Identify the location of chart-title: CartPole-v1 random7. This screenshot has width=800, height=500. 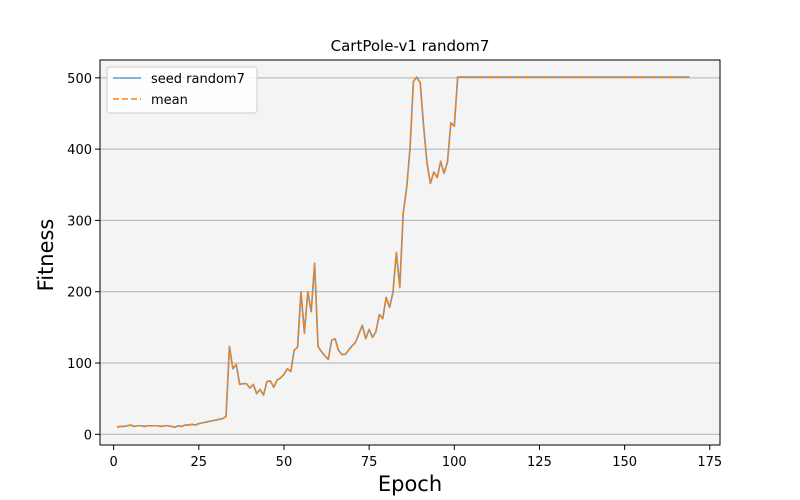
(410, 46).